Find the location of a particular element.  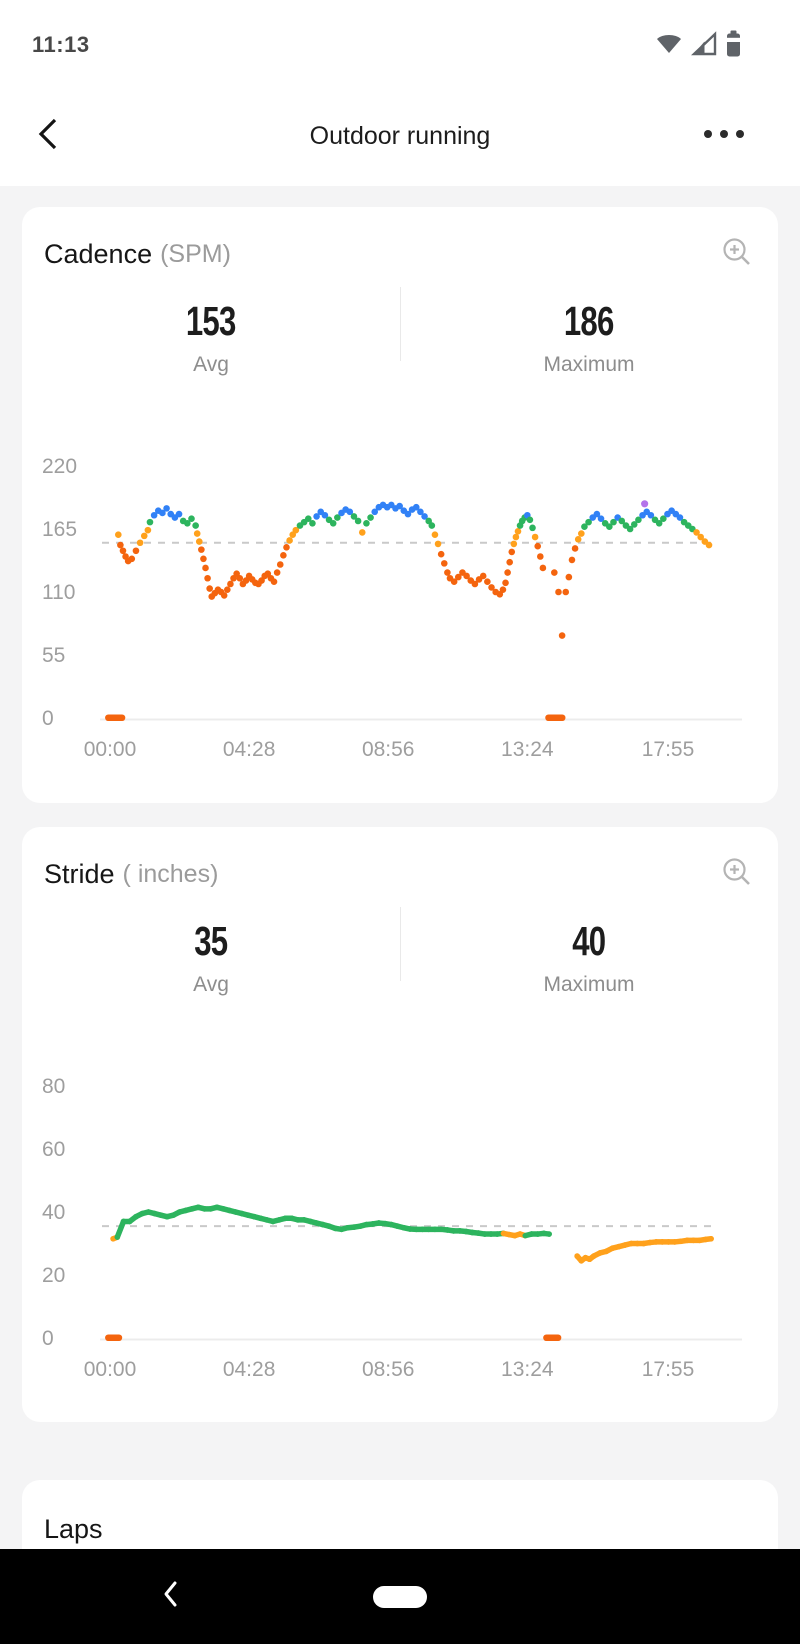

svg-text: 165 is located at coordinates (59, 529).